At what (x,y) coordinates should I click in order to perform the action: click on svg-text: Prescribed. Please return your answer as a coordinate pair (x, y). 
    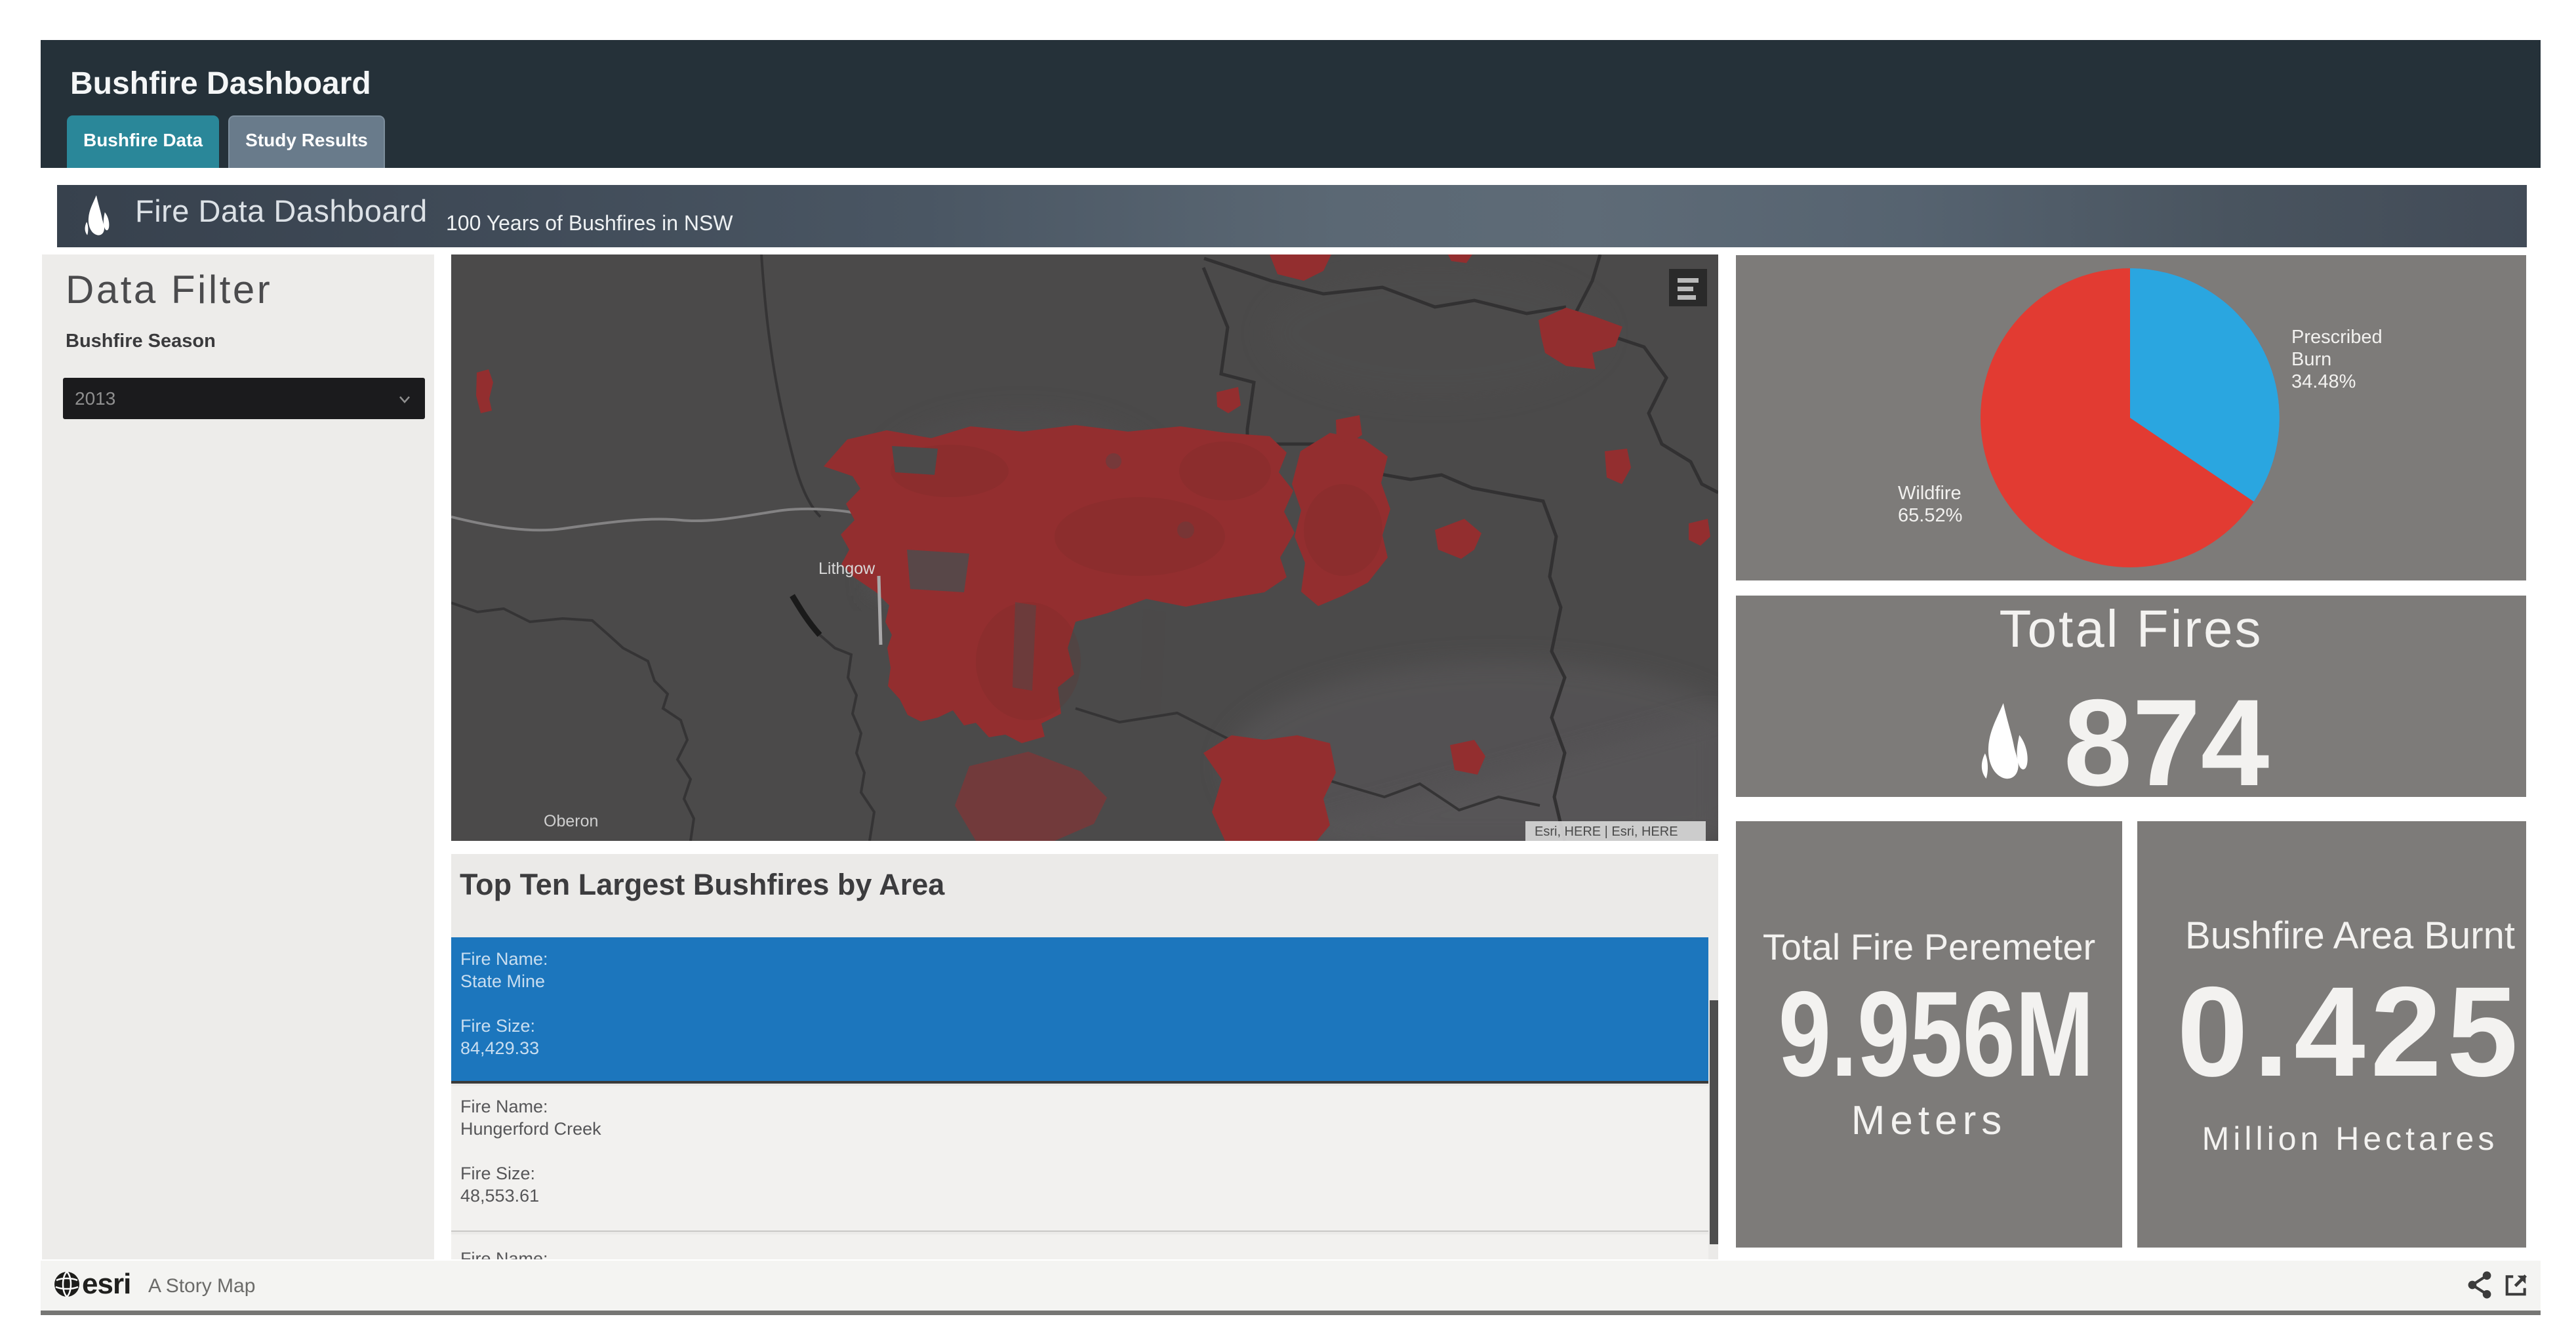
    Looking at the image, I should click on (2337, 337).